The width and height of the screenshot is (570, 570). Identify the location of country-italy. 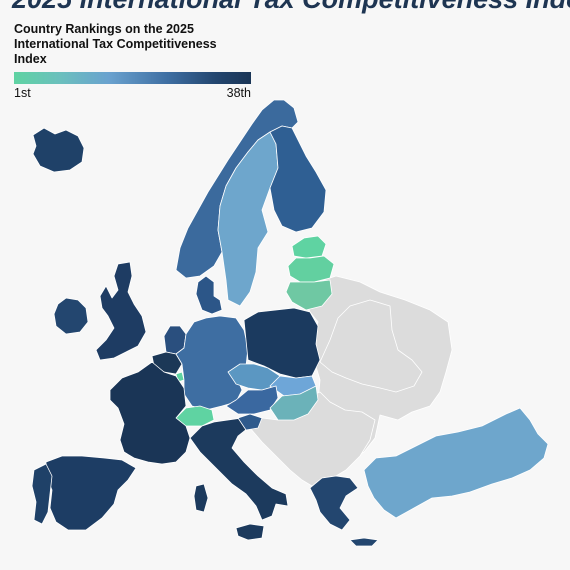
(239, 469).